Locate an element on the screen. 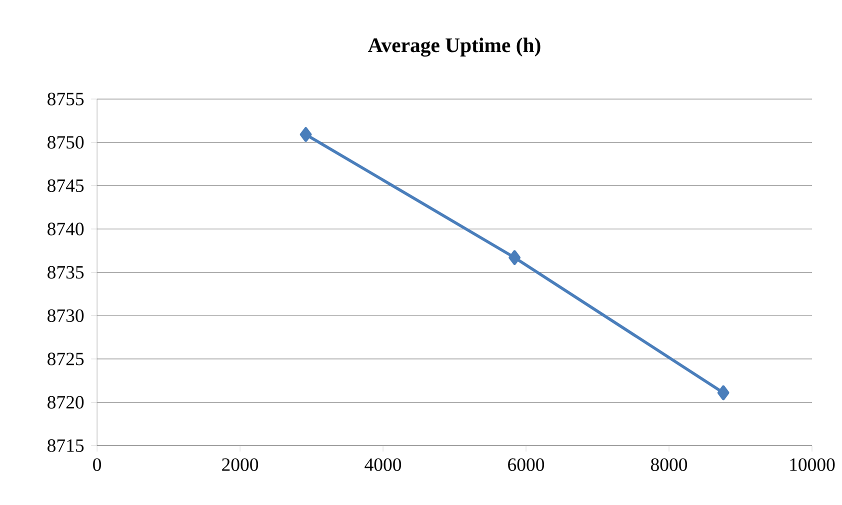 The width and height of the screenshot is (842, 505). y-tick-label: 8755 is located at coordinates (66, 99).